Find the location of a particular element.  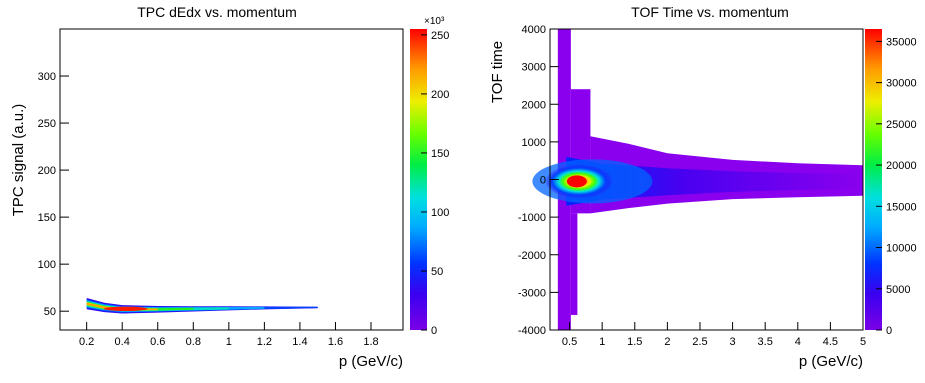

y-tick-label: -3000 is located at coordinates (532, 293).